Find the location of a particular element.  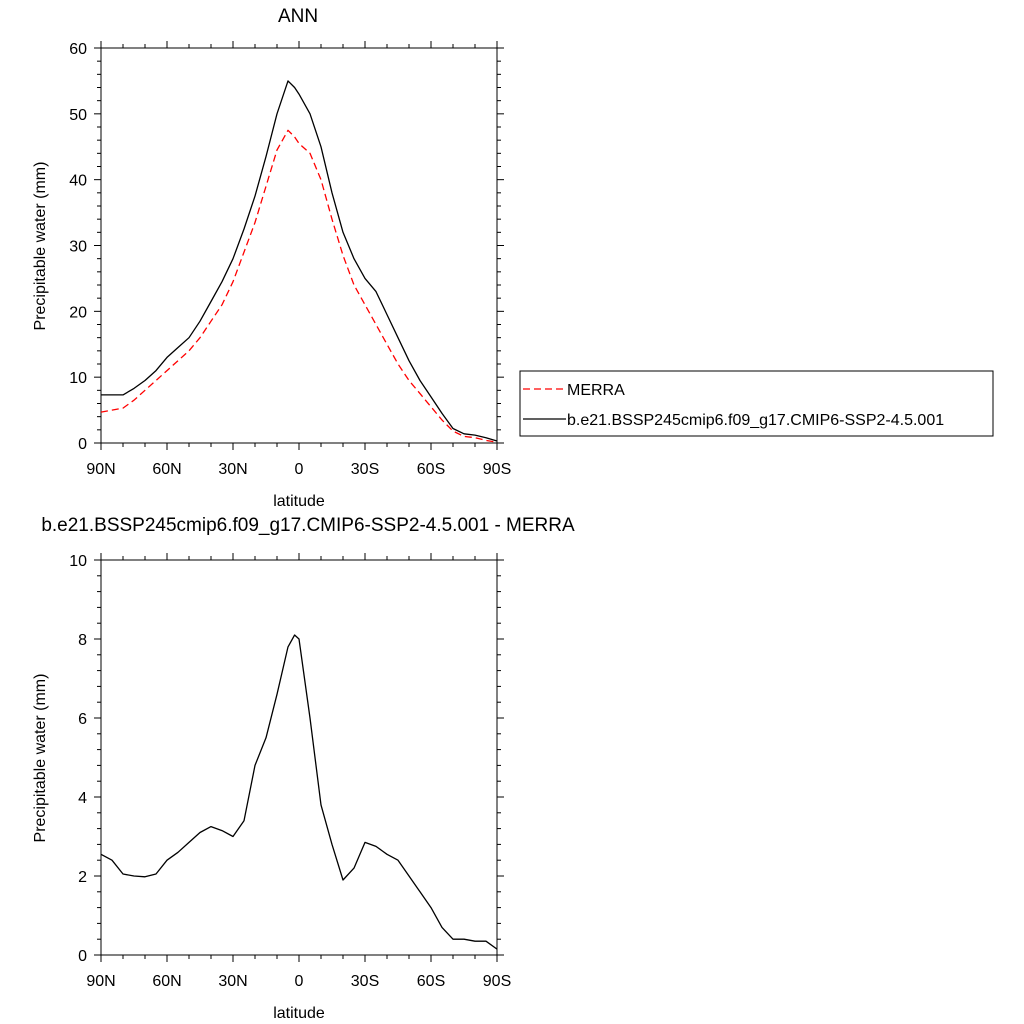

y-tick-label: 8 is located at coordinates (82, 640).